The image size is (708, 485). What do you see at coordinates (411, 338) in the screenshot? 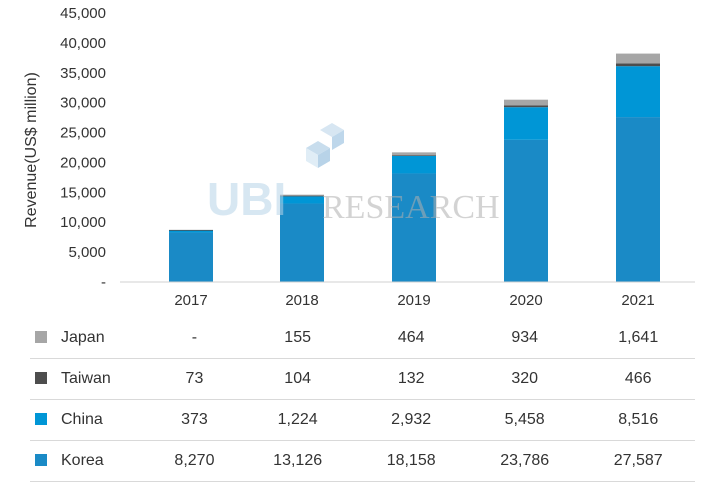
I see `table-cell: 464` at bounding box center [411, 338].